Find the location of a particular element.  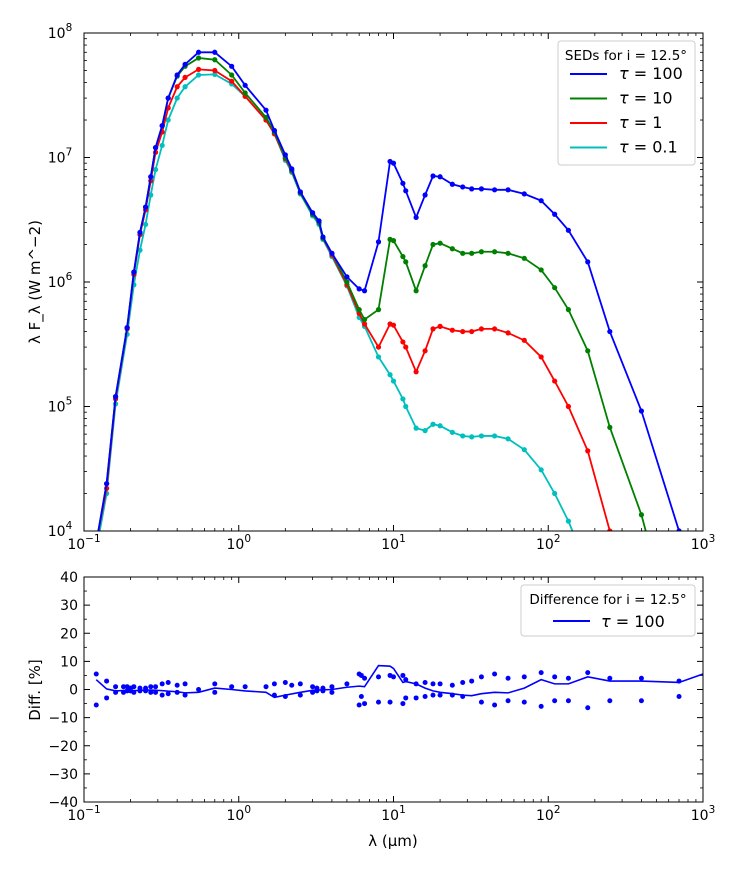

sed-y-tick-label-exp: 7 is located at coordinates (69, 153).